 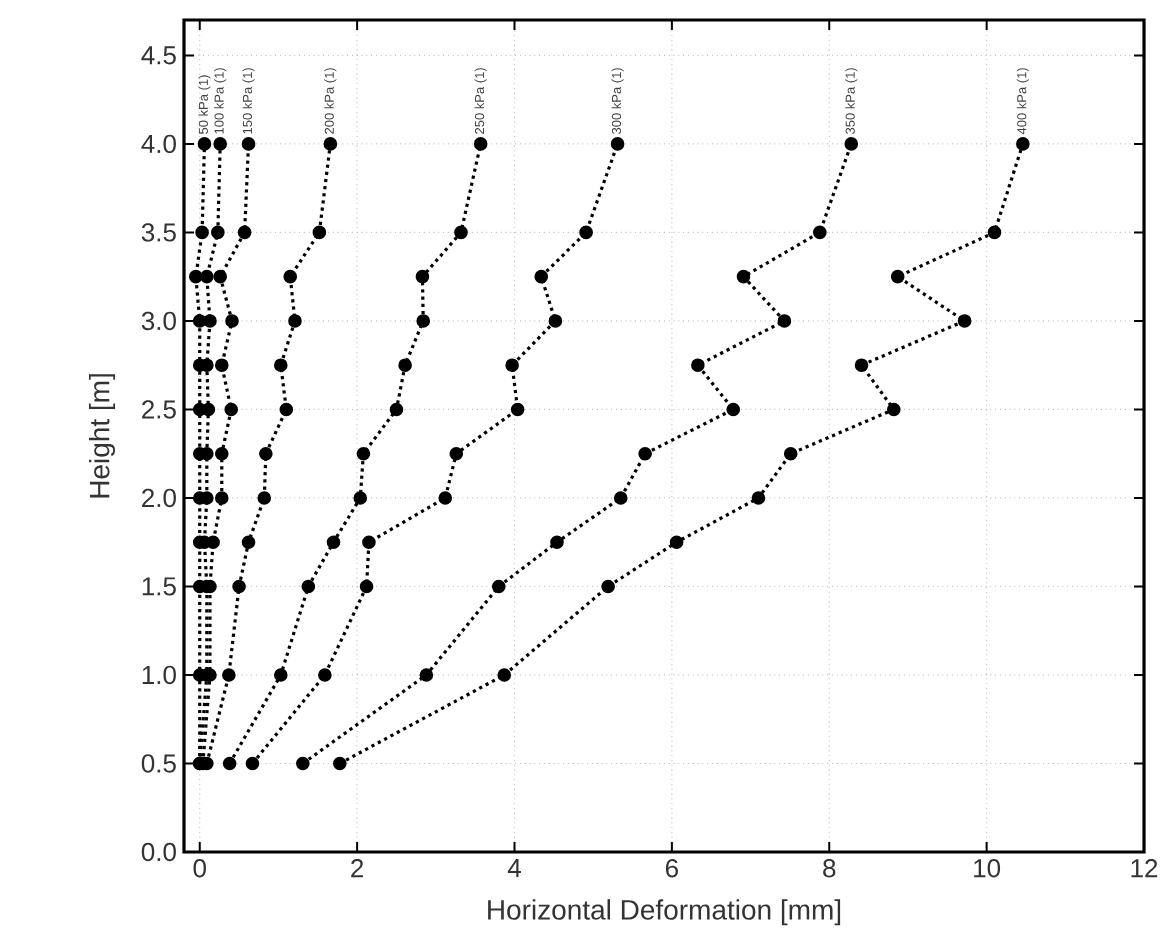 What do you see at coordinates (159, 586) in the screenshot?
I see `y-tick-label: 1.5` at bounding box center [159, 586].